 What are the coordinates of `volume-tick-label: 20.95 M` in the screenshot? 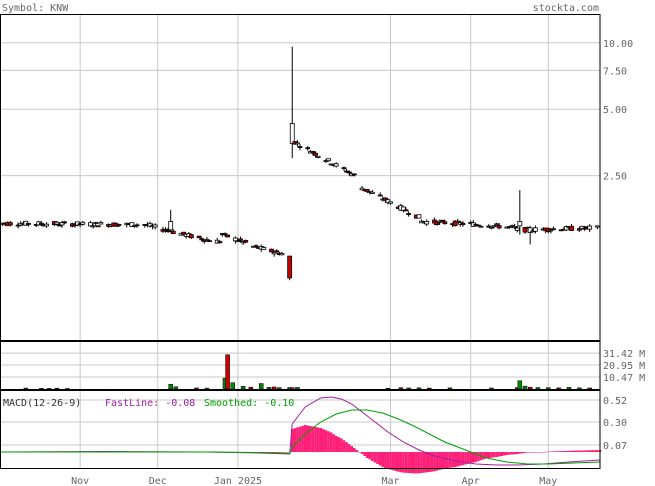 It's located at (624, 366).